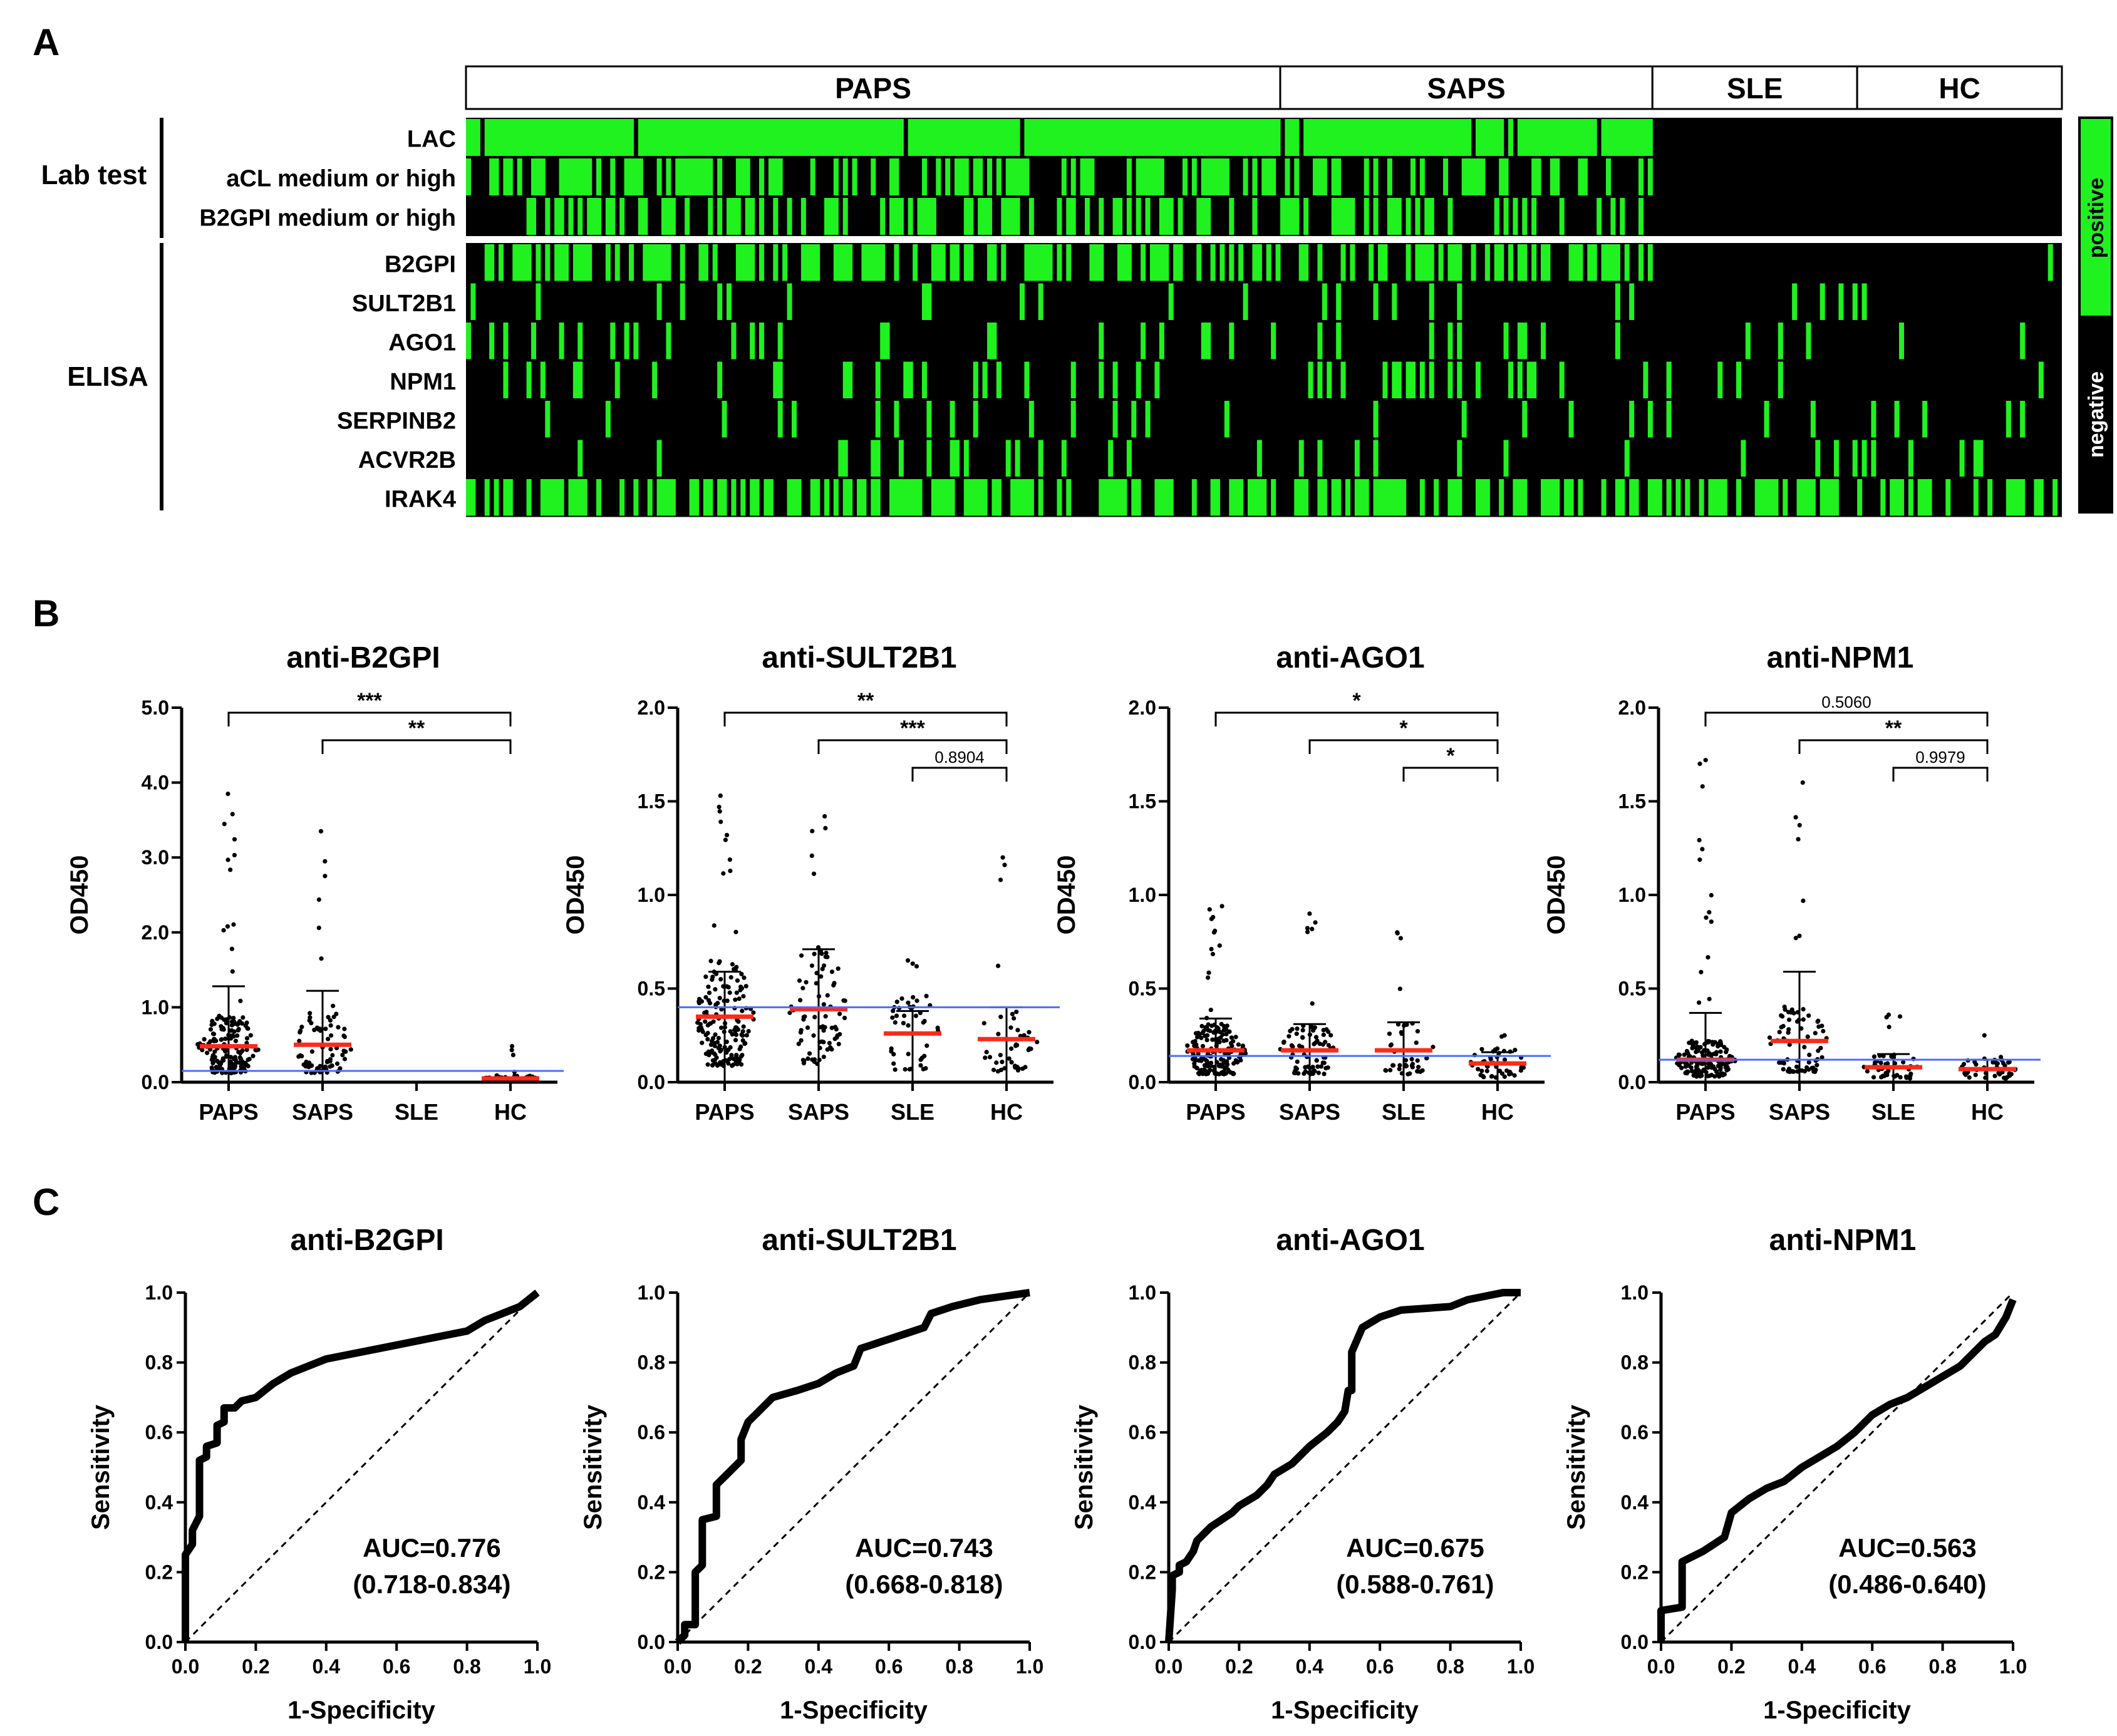 The width and height of the screenshot is (2117, 1736). What do you see at coordinates (422, 342) in the screenshot?
I see `row-label: AGO1` at bounding box center [422, 342].